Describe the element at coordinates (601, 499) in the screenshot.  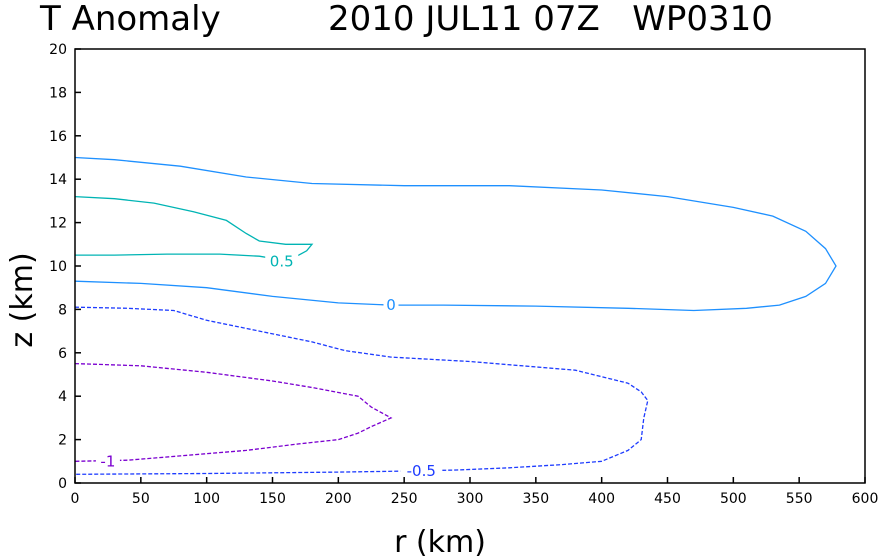
I see `x-tick-label: 400` at that location.